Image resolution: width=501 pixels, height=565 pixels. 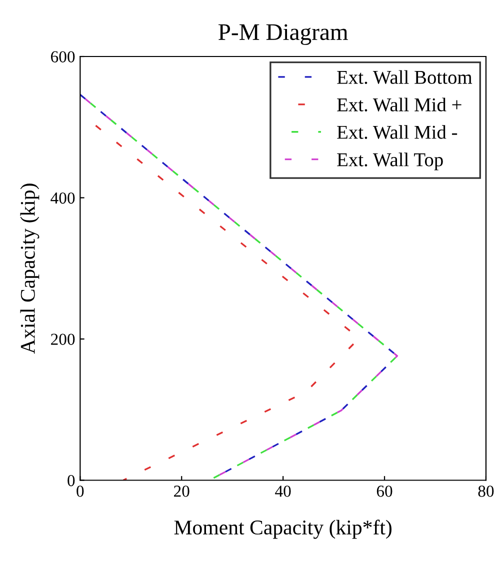 What do you see at coordinates (390, 161) in the screenshot?
I see `legend-label: Ext. Wall Top` at bounding box center [390, 161].